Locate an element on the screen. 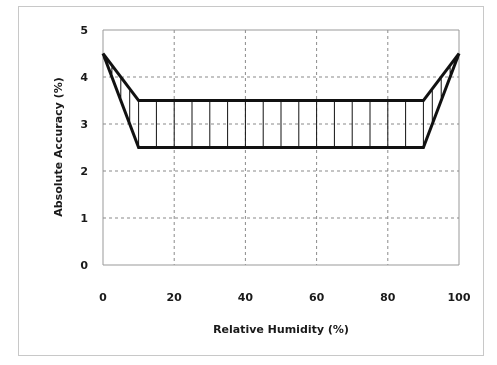 The height and width of the screenshot is (365, 497). y-tick-labels: 0 1 2 3 4 5 is located at coordinates (84, 148).